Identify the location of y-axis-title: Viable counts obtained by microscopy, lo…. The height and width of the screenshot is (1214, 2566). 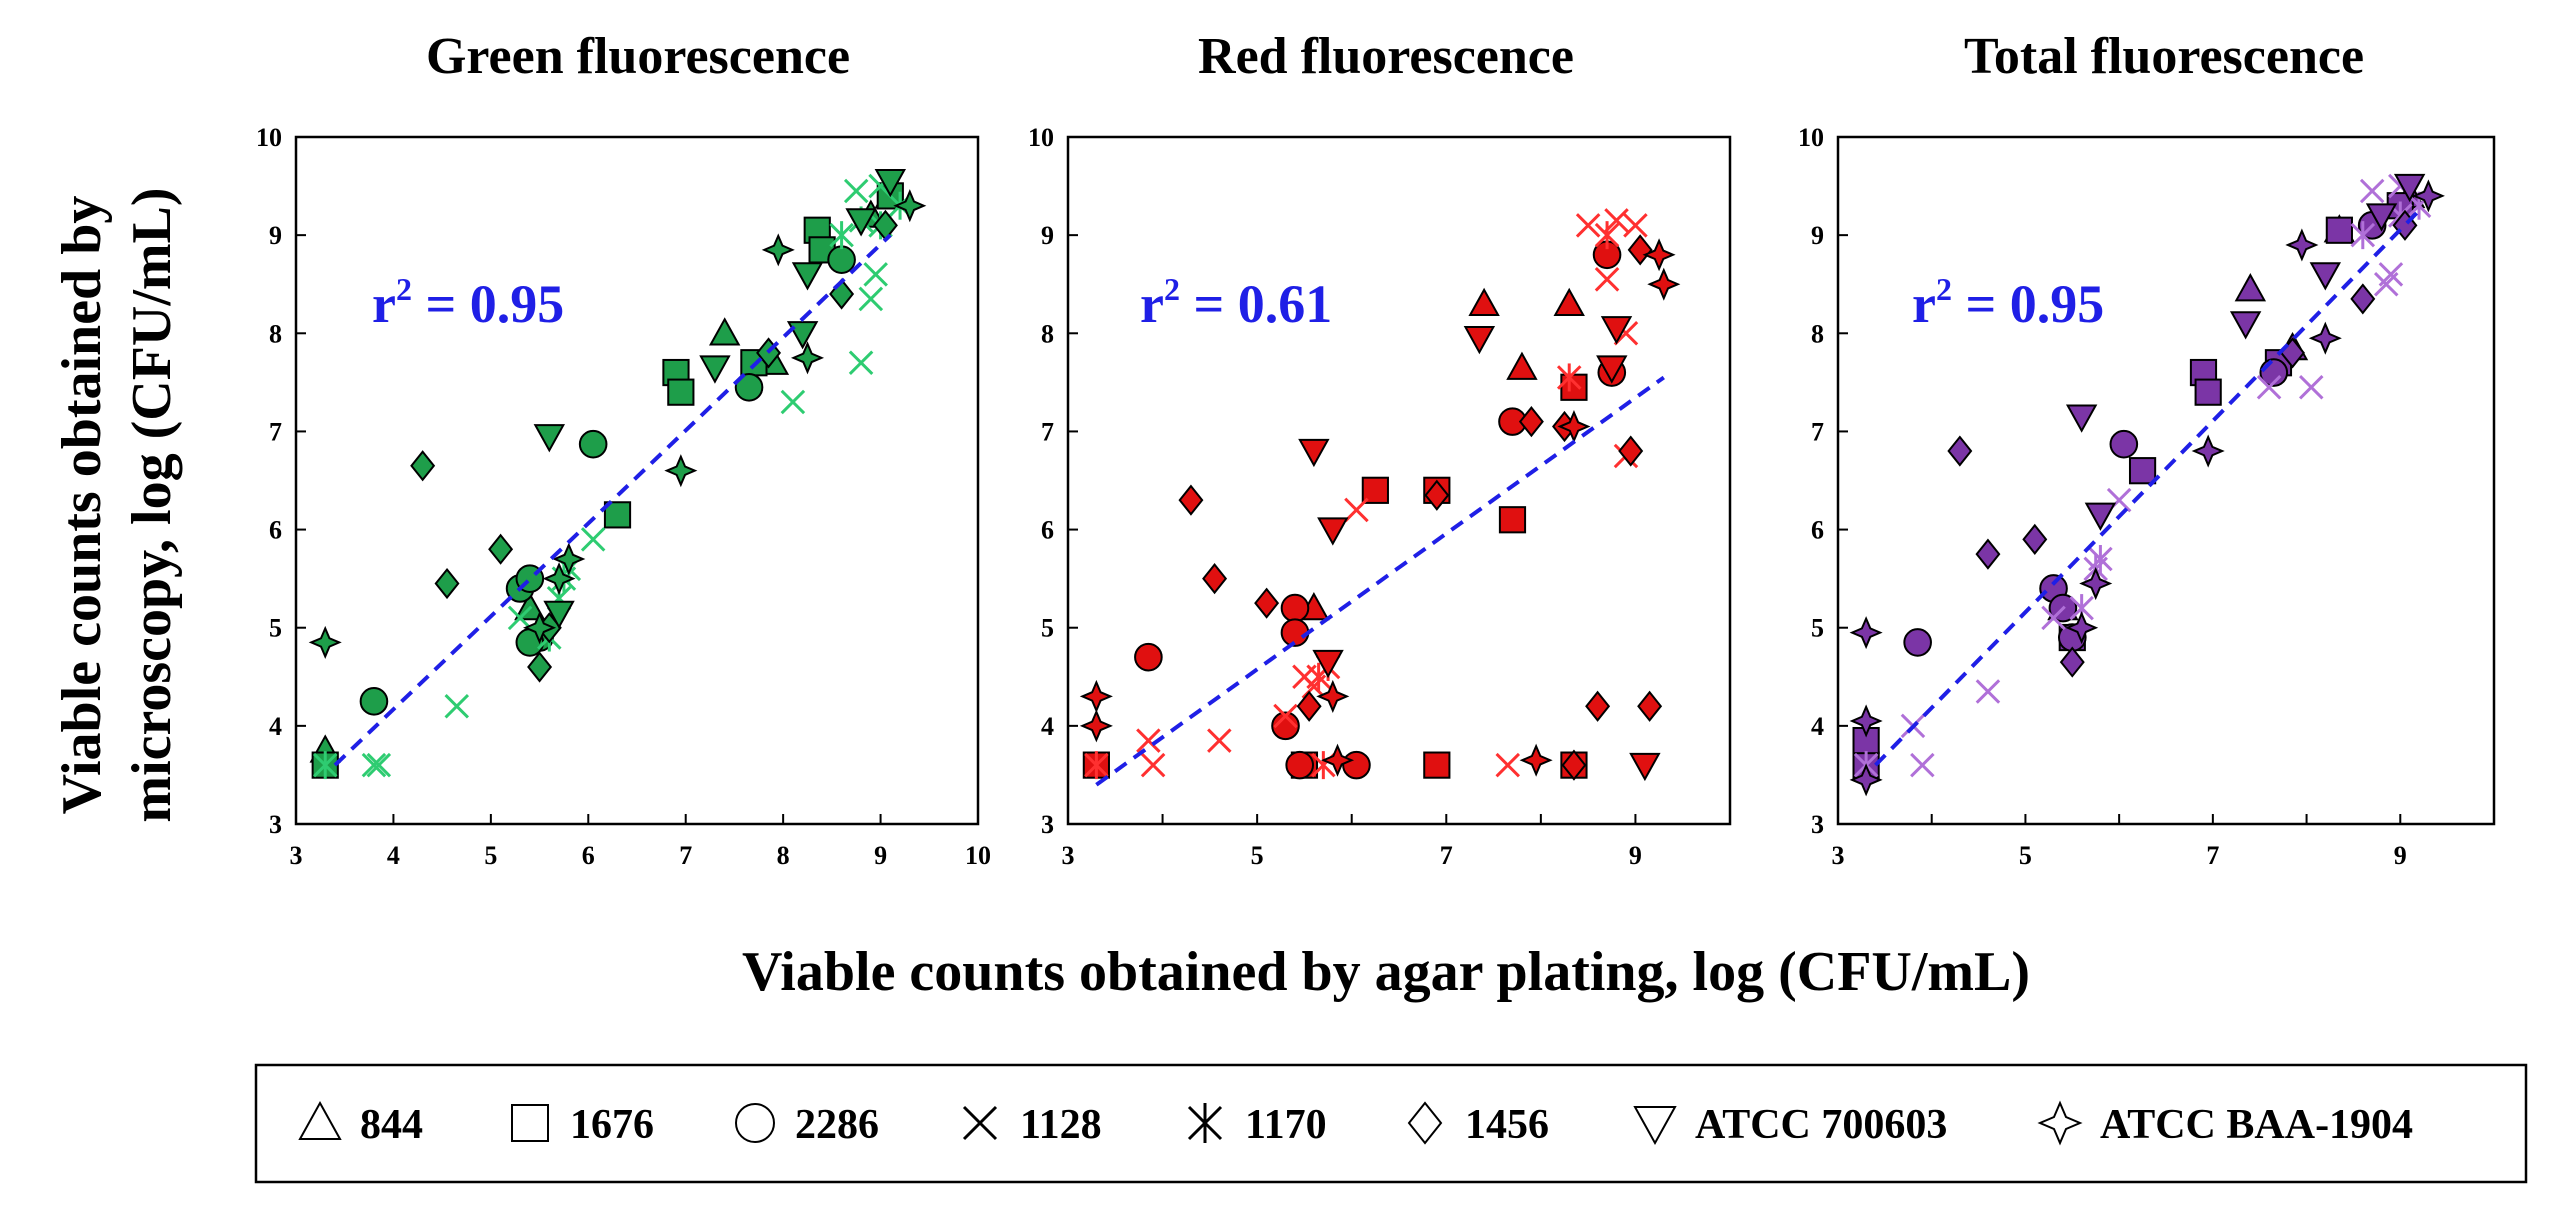
(117, 504).